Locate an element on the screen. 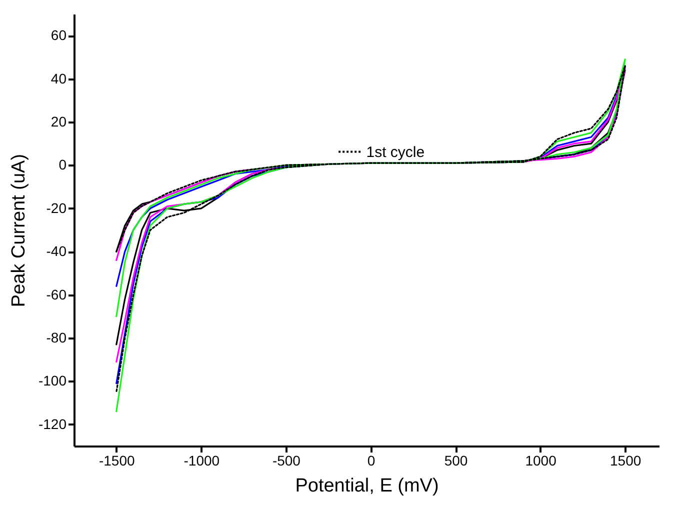 This screenshot has height=514, width=689. x-tick-label: 1500 is located at coordinates (626, 460).